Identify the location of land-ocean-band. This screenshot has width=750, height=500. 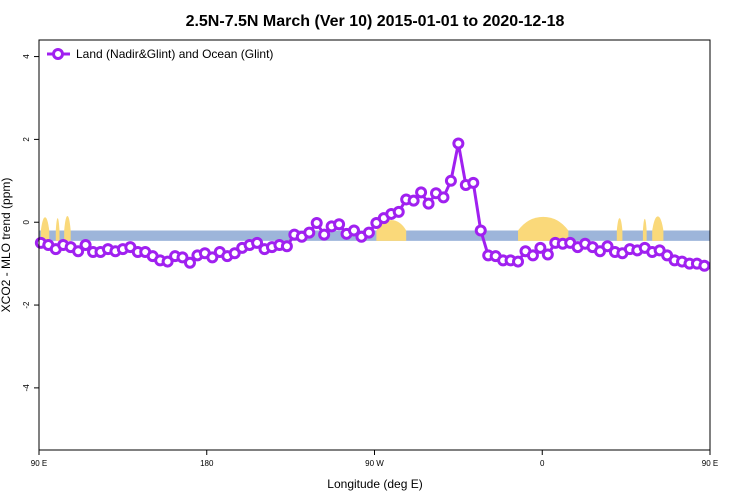
(374, 228).